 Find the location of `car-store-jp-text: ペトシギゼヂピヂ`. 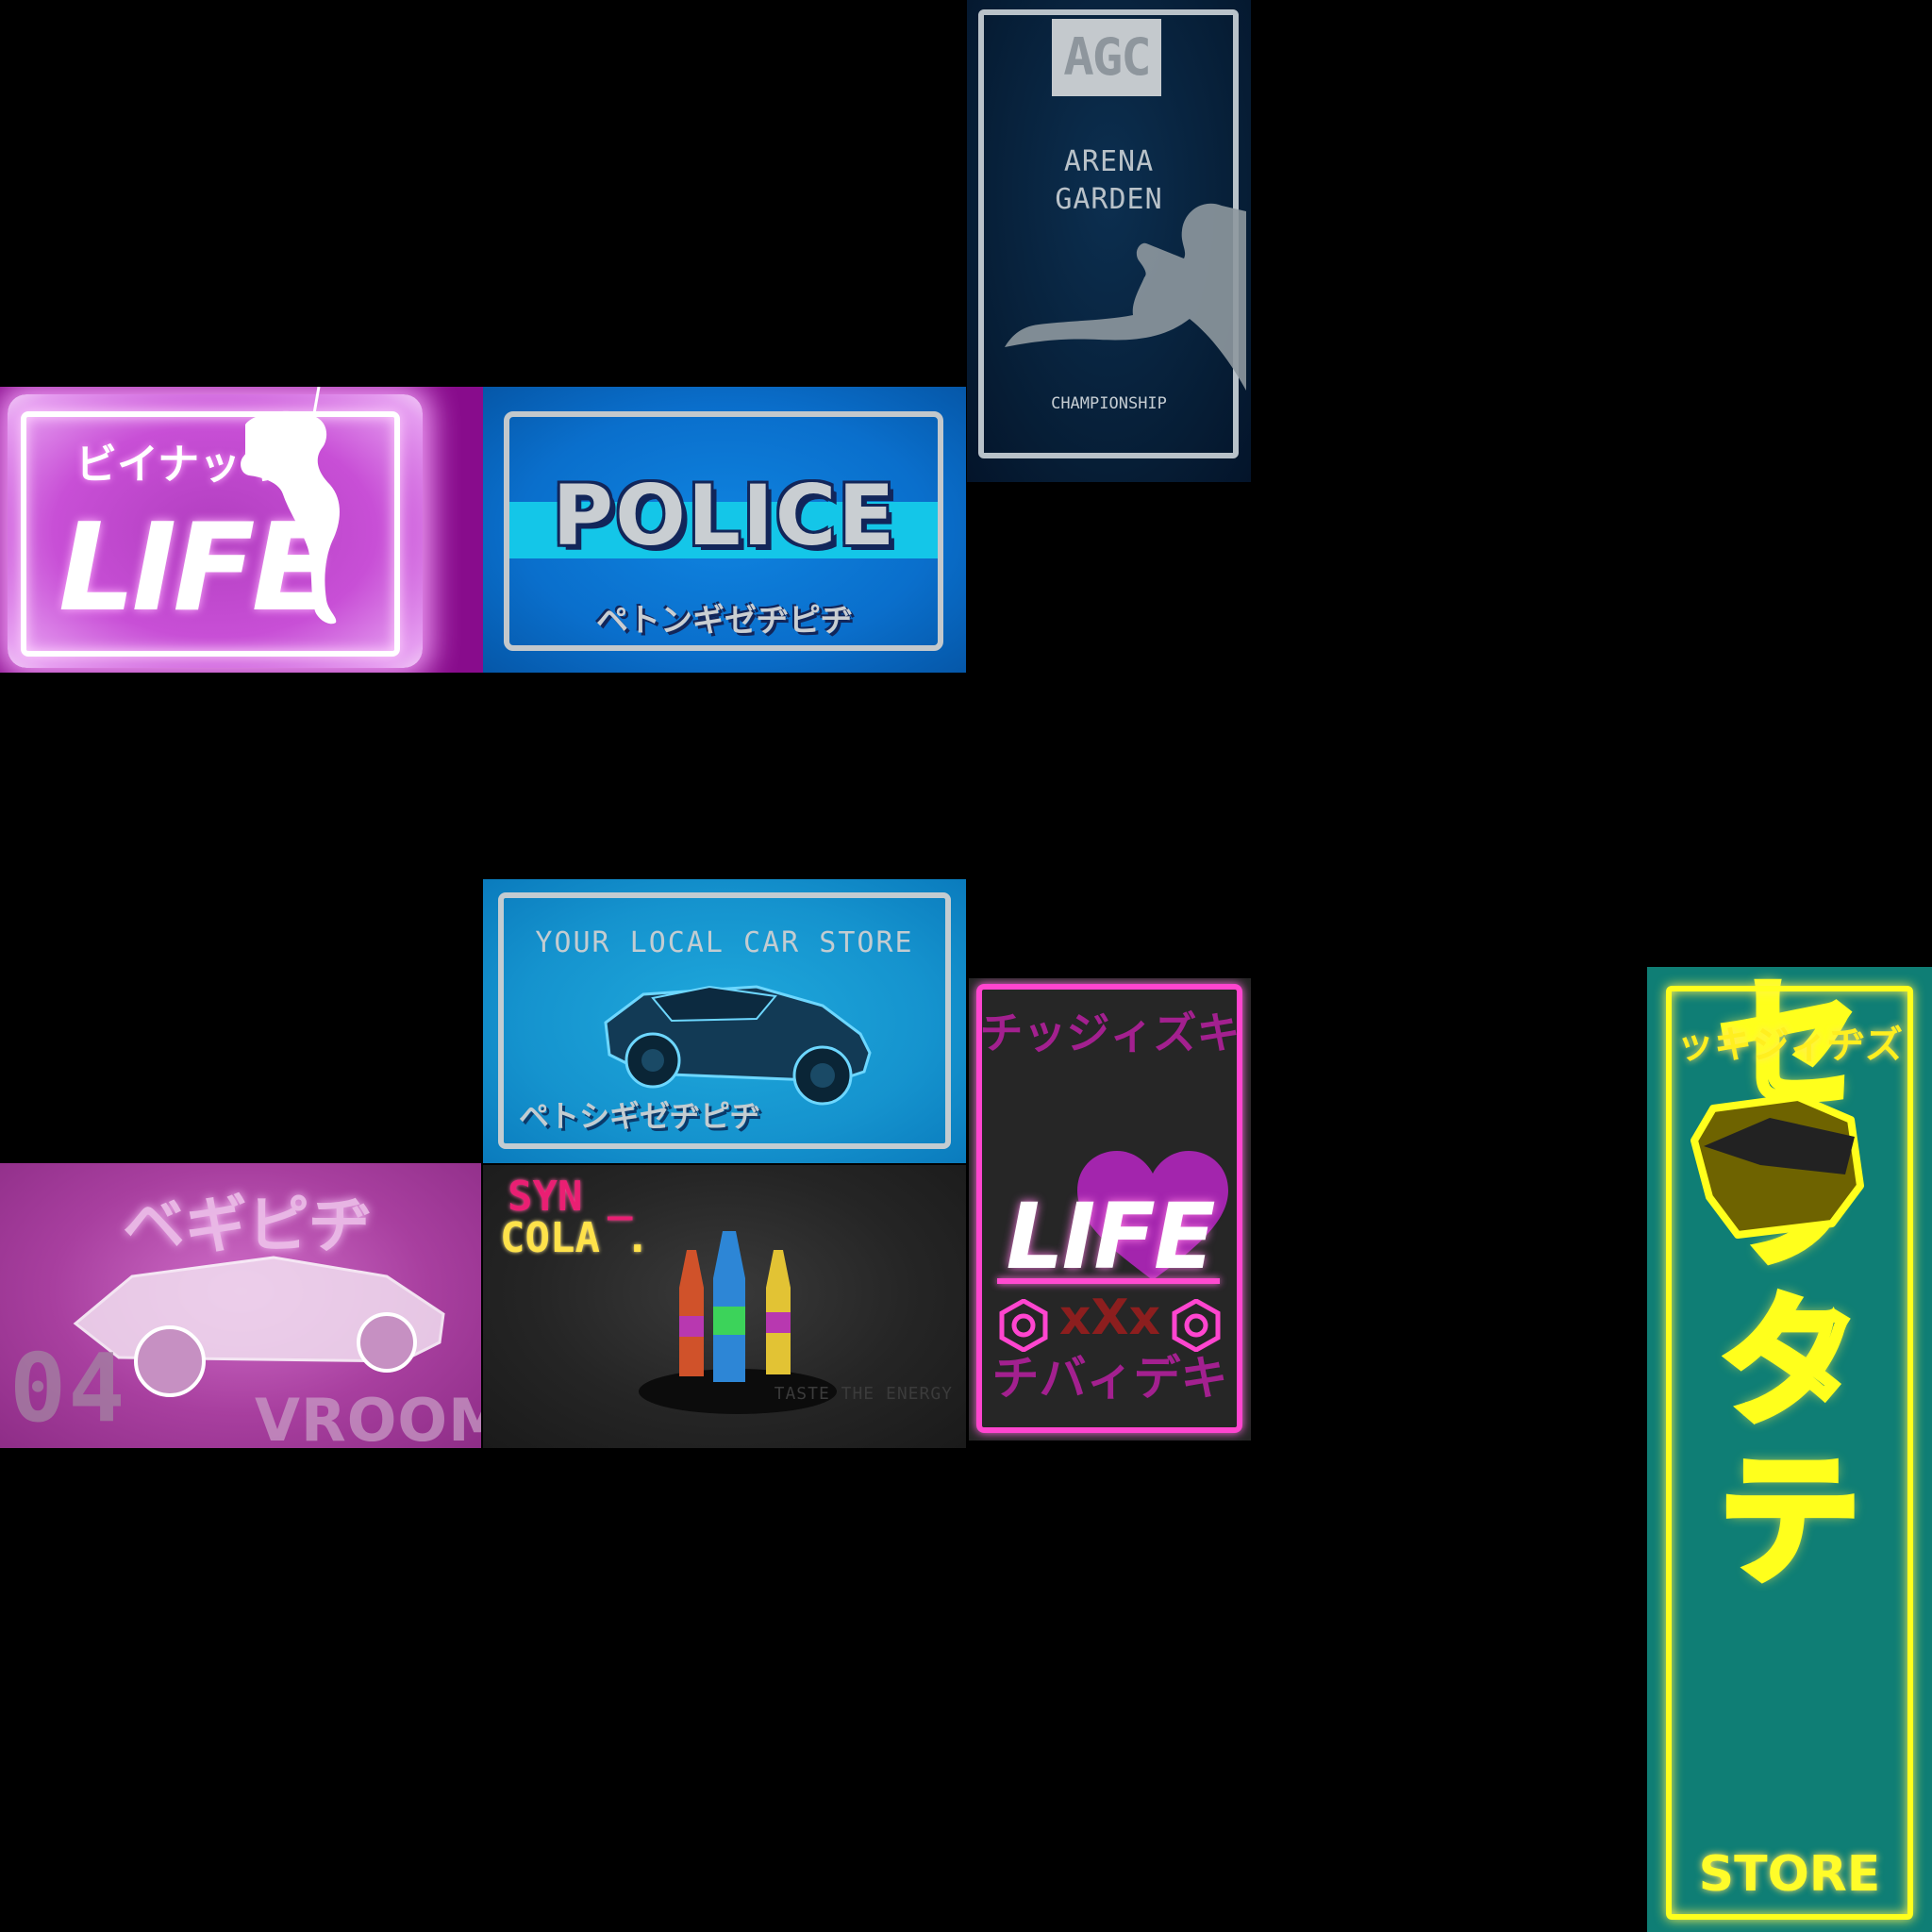

car-store-jp-text: ペトシギゼヂピヂ is located at coordinates (640, 1116).